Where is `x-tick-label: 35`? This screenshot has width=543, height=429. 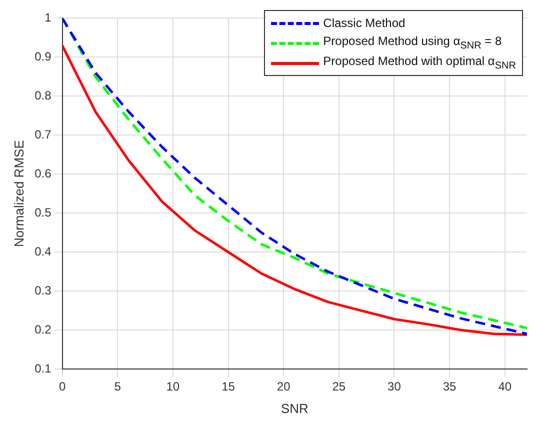 x-tick-label: 35 is located at coordinates (449, 387).